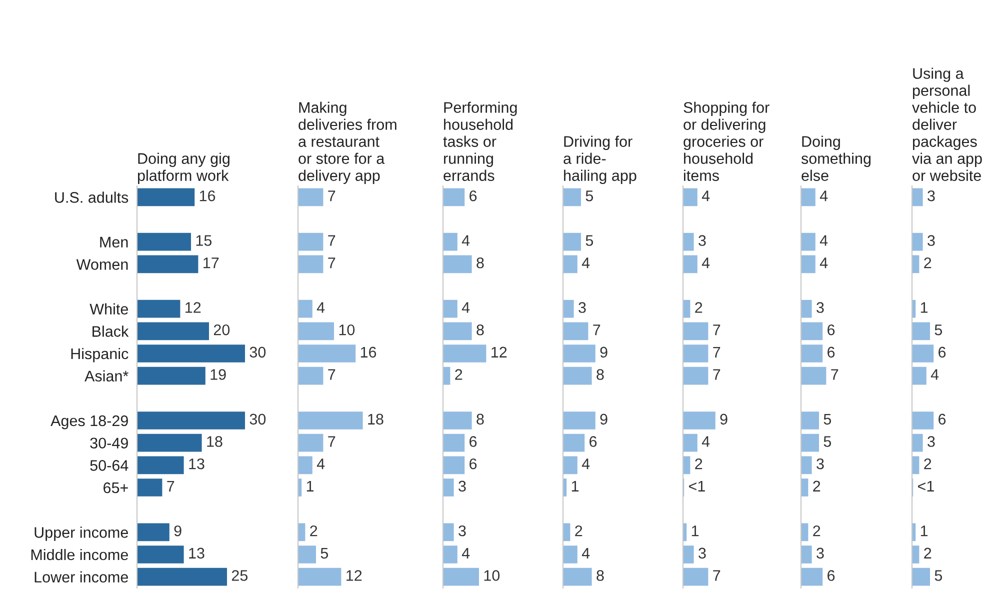 The width and height of the screenshot is (989, 593). Describe the element at coordinates (114, 242) in the screenshot. I see `y-tick-label: Men` at that location.